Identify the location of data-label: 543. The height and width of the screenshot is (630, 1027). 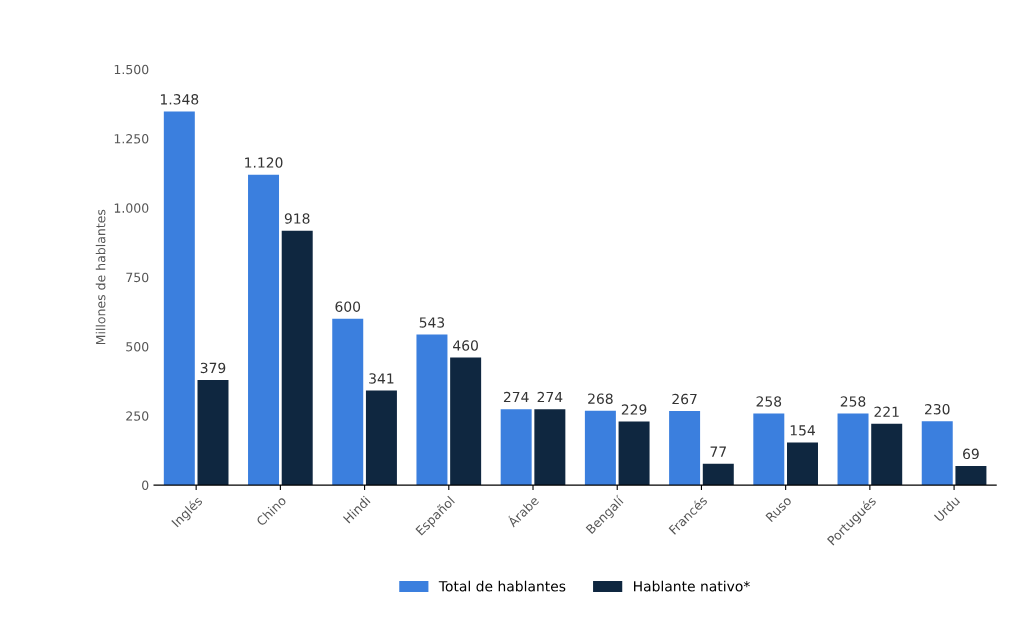
(432, 322).